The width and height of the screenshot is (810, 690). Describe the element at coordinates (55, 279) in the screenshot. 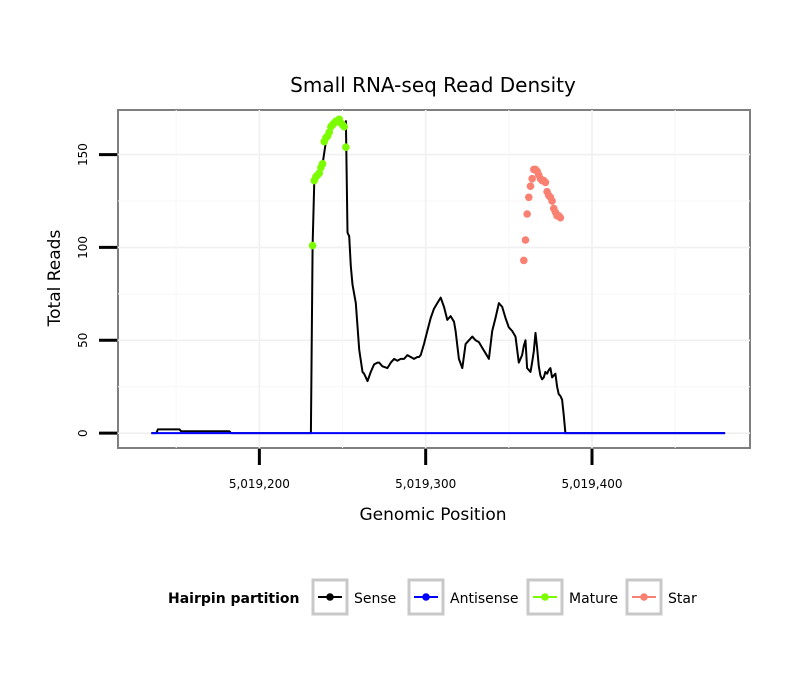

I see `y-axis-title: Total Reads` at that location.